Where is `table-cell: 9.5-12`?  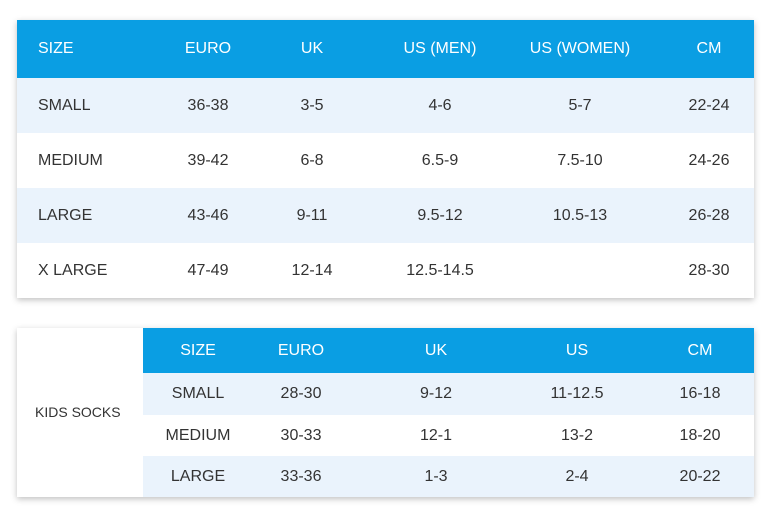 table-cell: 9.5-12 is located at coordinates (440, 215).